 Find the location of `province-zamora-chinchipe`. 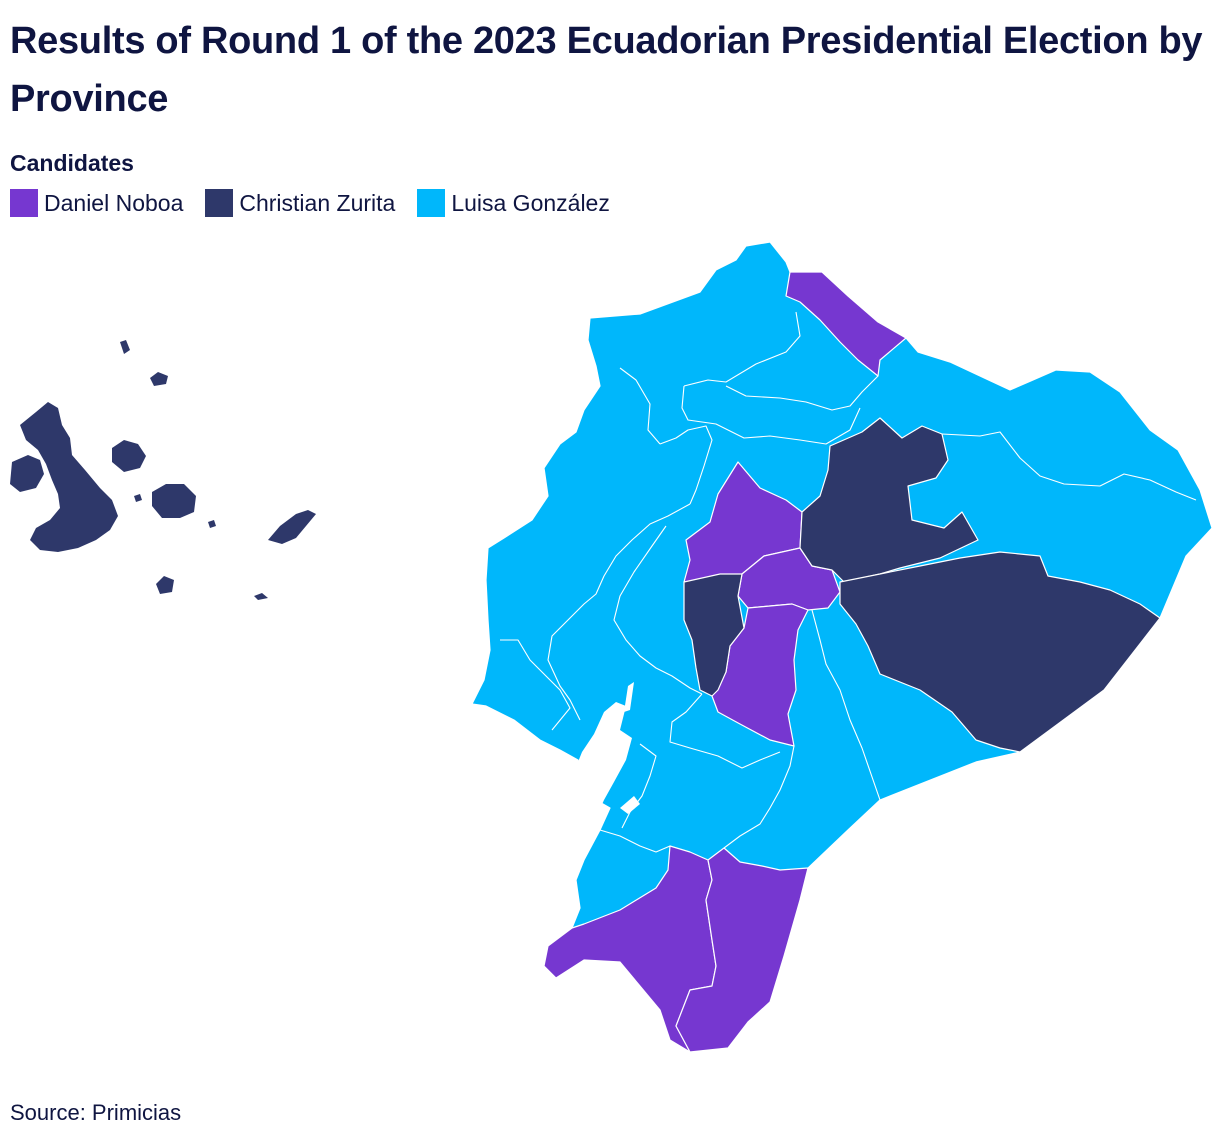

province-zamora-chinchipe is located at coordinates (742, 950).